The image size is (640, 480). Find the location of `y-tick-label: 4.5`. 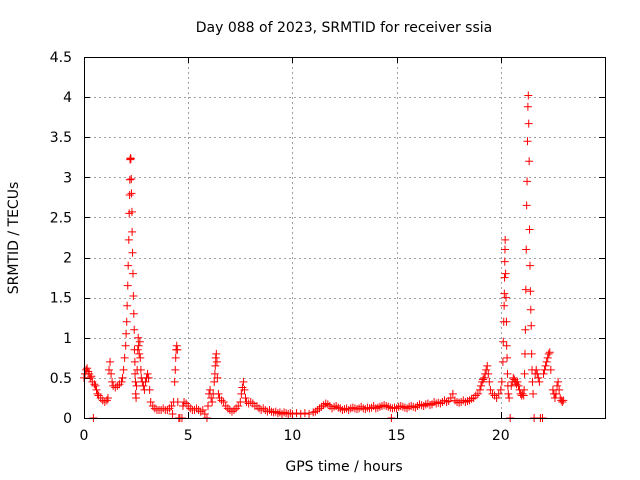

y-tick-label: 4.5 is located at coordinates (61, 58).